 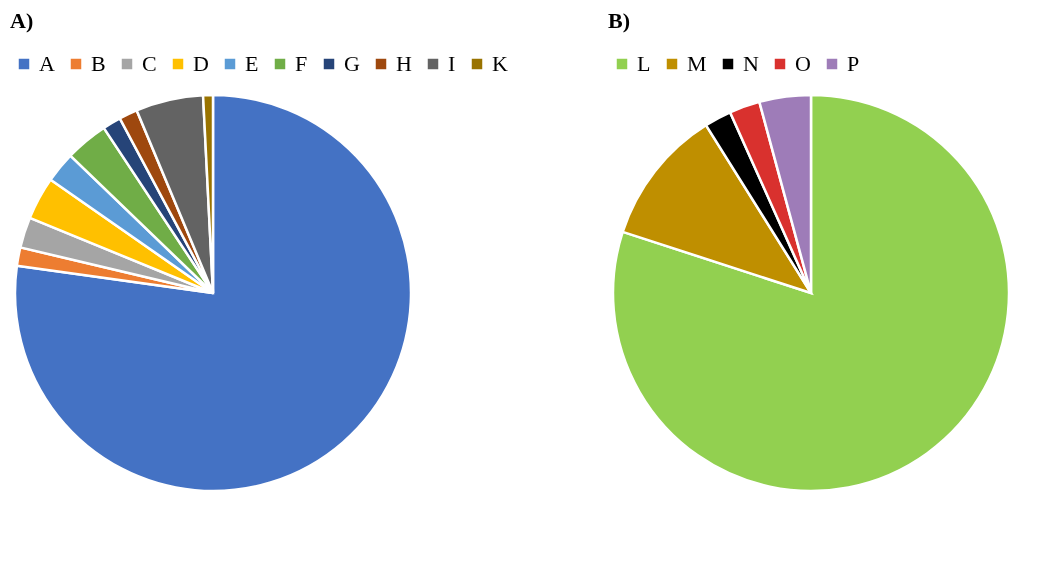 I want to click on legend-label: I, so click(x=452, y=63).